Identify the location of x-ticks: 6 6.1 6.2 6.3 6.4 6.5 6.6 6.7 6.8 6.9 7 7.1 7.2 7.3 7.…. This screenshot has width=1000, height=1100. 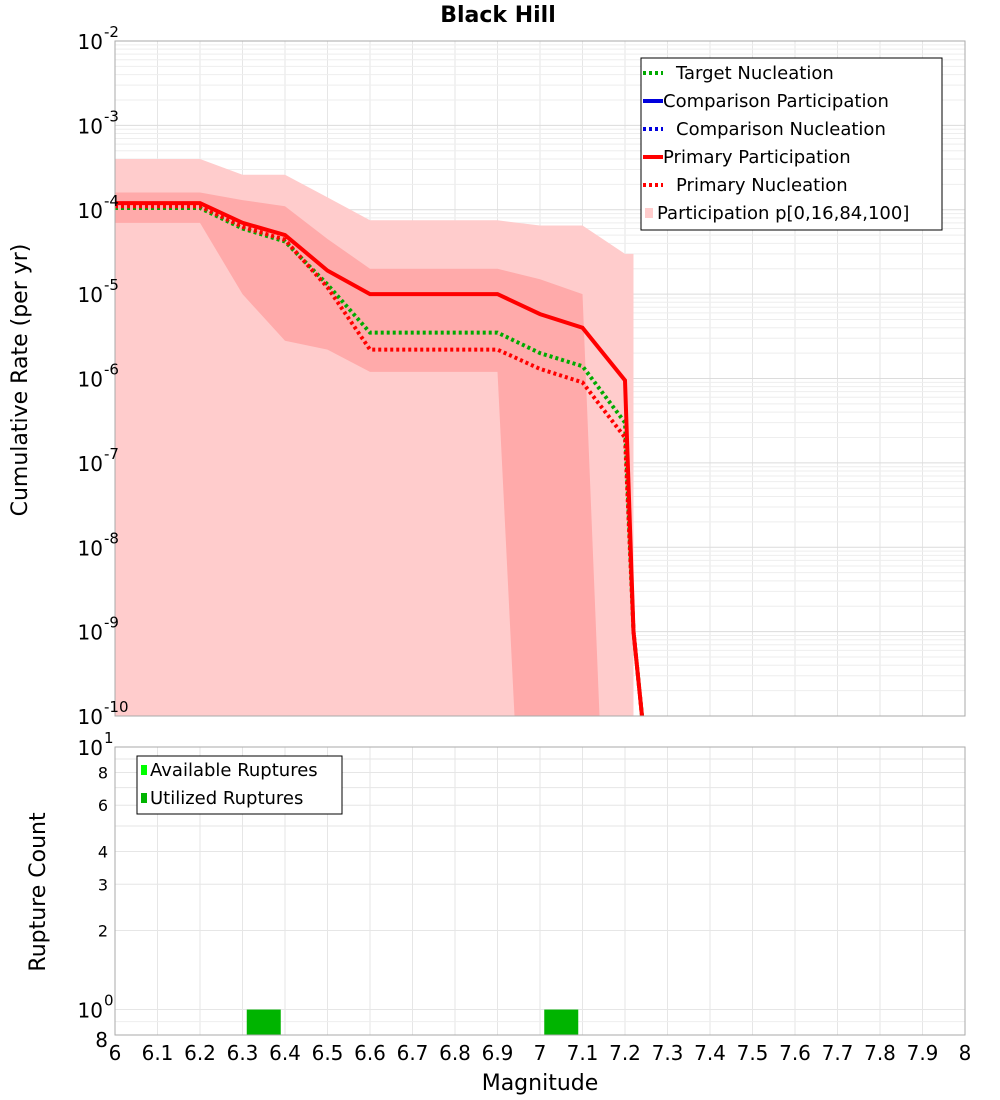
(540, 1053).